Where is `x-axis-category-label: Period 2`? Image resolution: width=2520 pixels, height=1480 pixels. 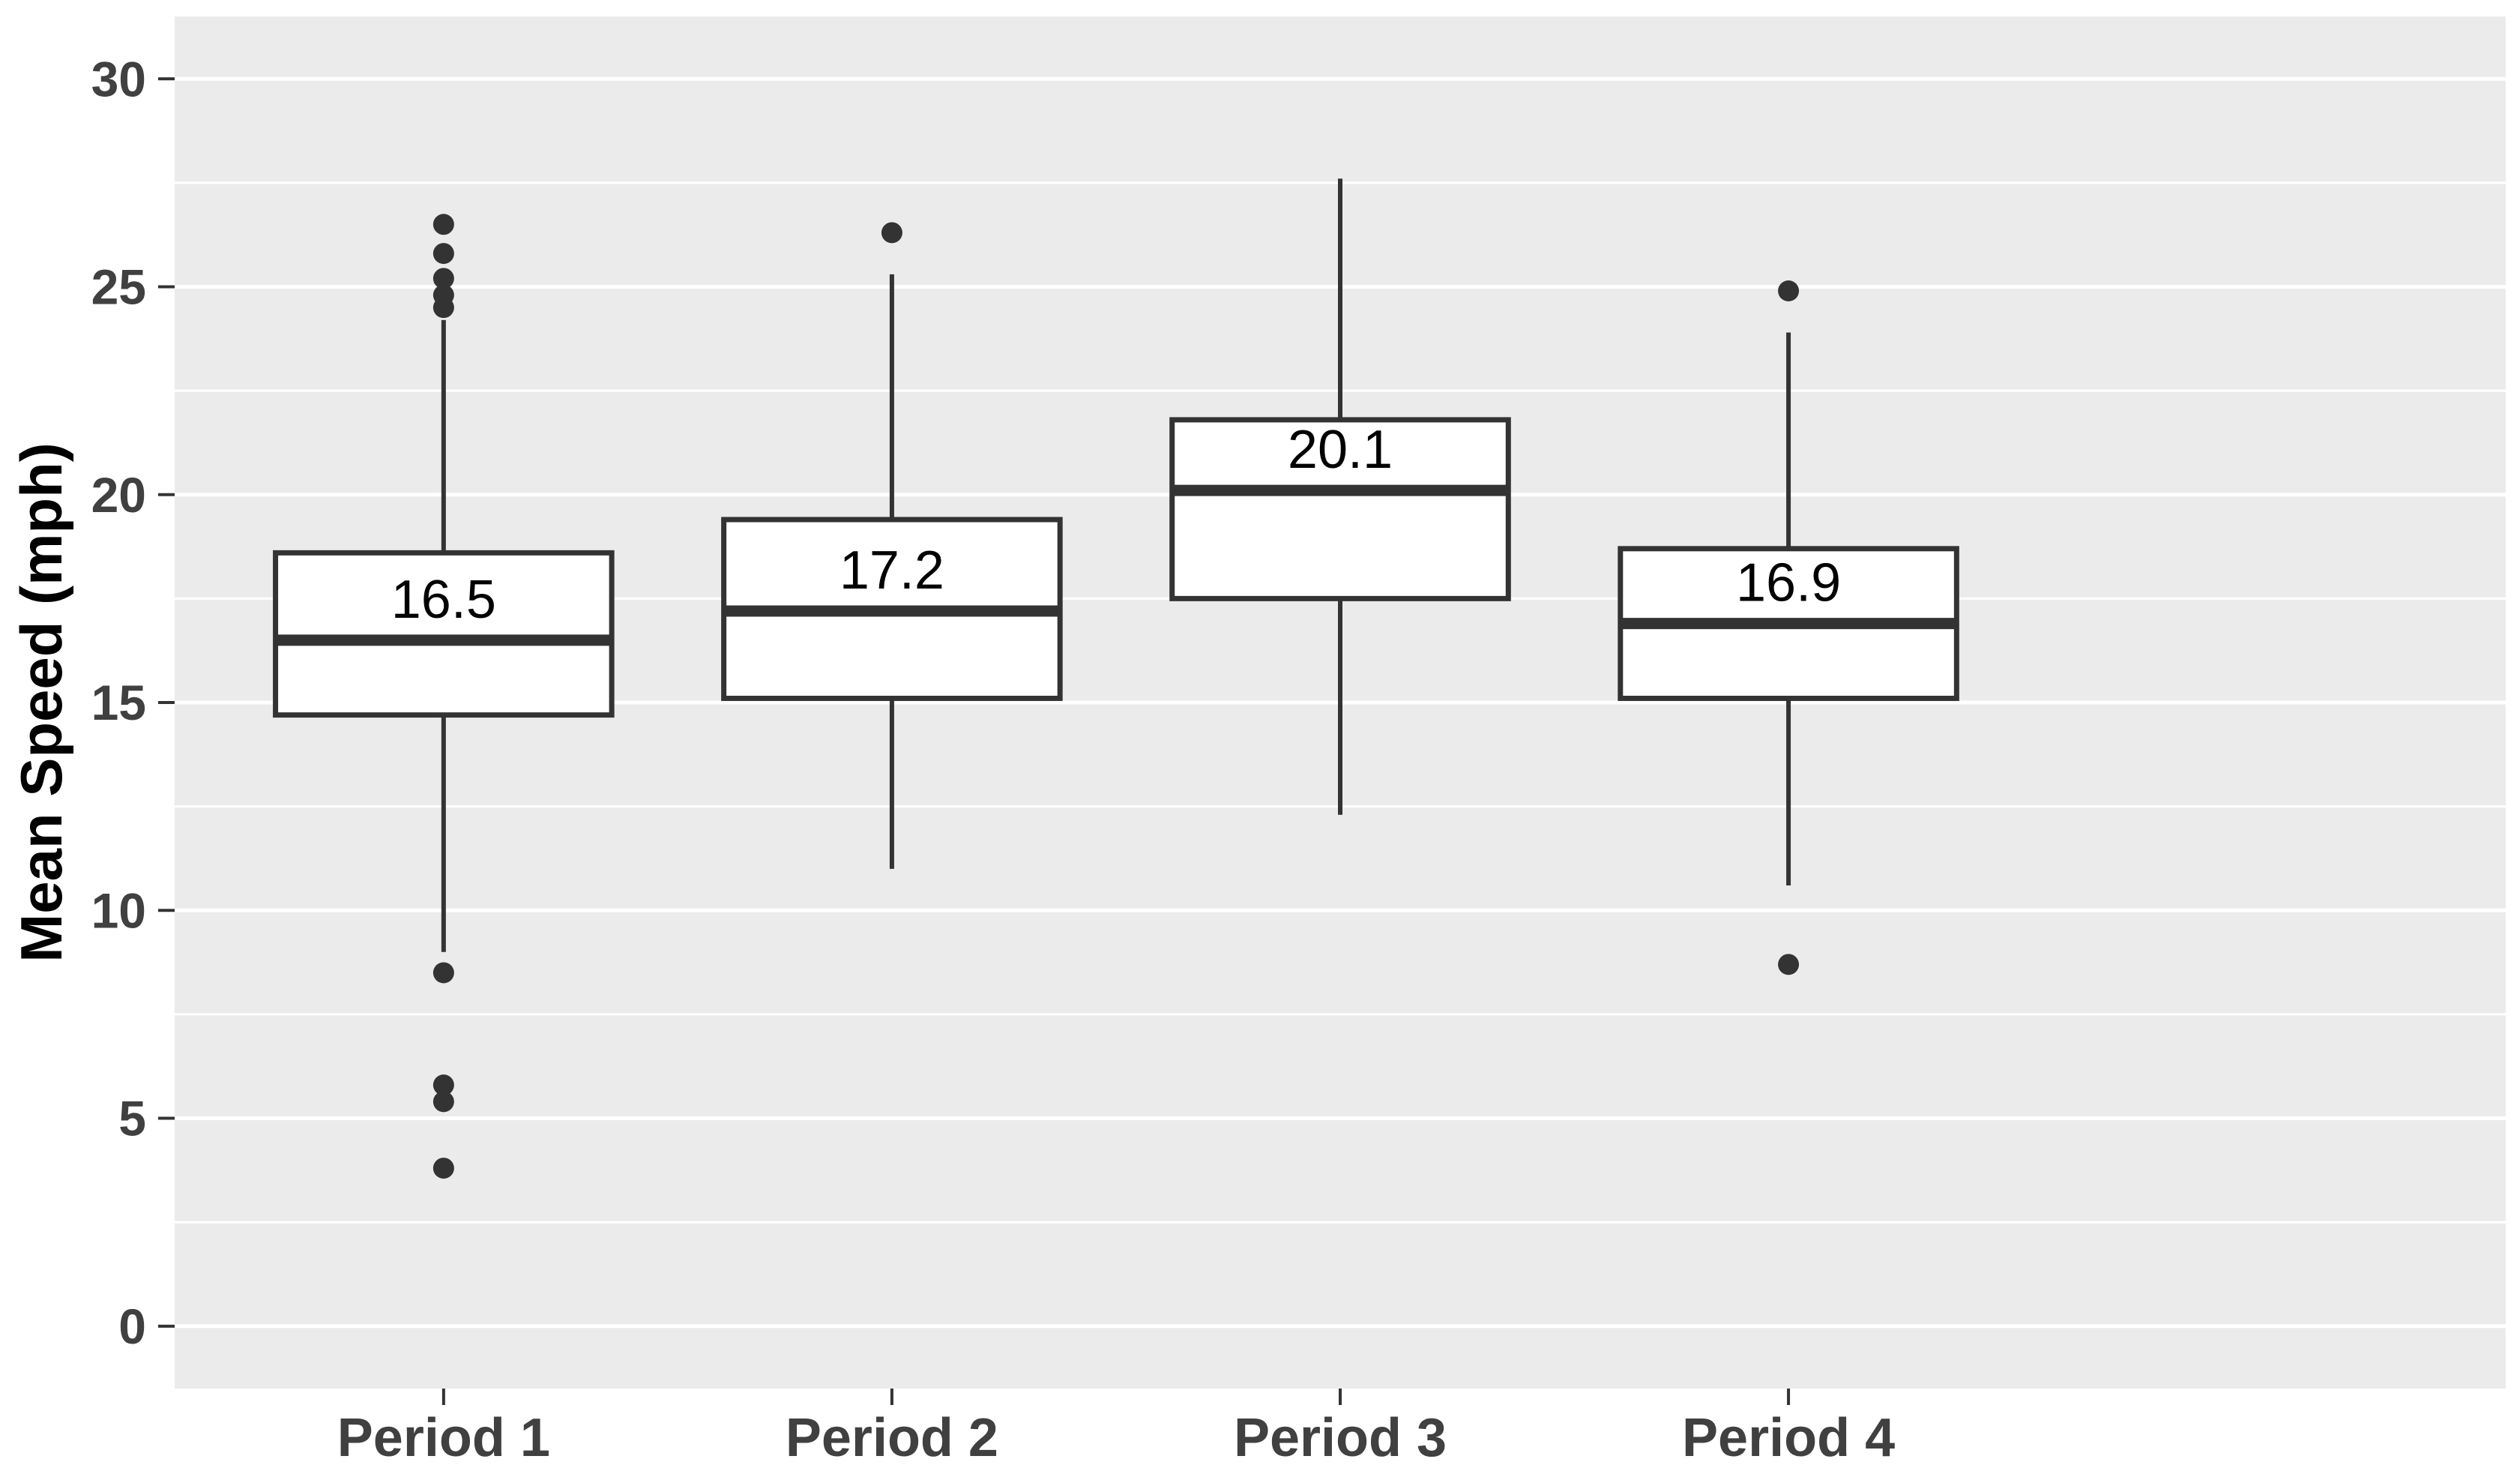 x-axis-category-label: Period 2 is located at coordinates (892, 1438).